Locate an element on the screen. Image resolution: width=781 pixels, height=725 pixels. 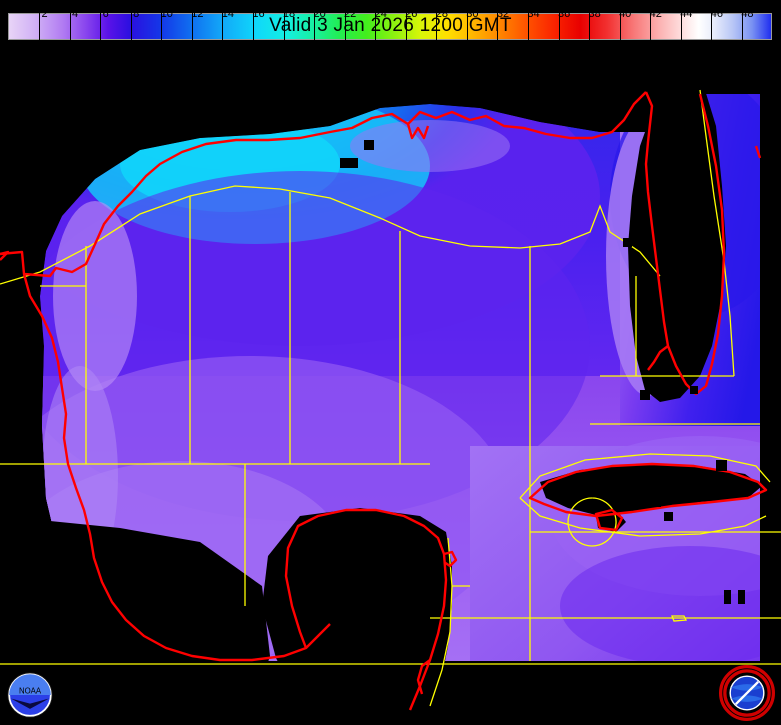
noaa-logo: NOAA is located at coordinates (30, 695).